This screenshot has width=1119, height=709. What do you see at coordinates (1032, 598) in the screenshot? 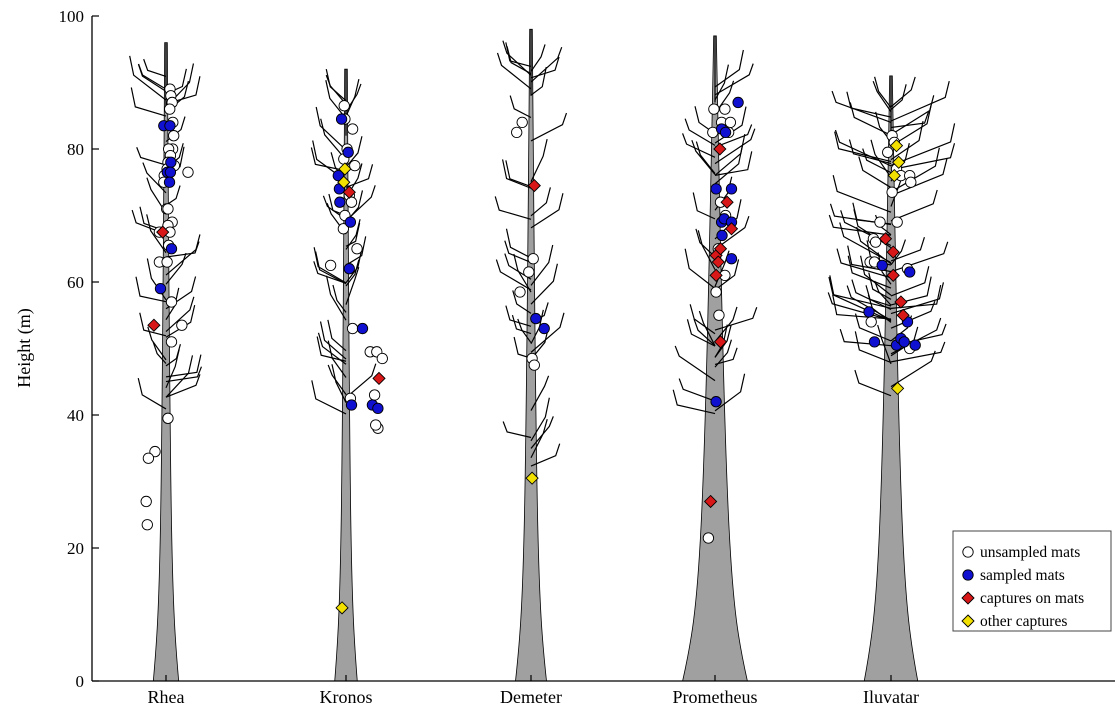
I see `legend-label-captures-on-mats: captures on mats` at bounding box center [1032, 598].